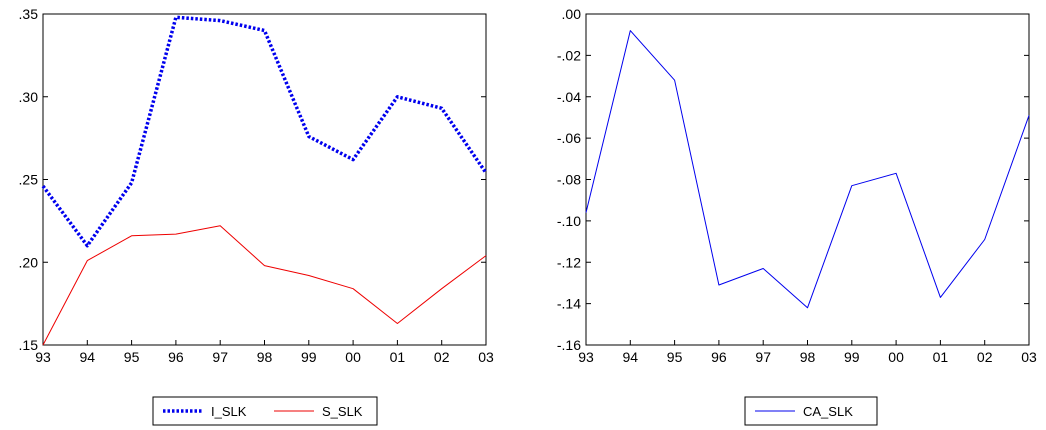 The height and width of the screenshot is (430, 1046). What do you see at coordinates (569, 55) in the screenshot?
I see `y-tick-label: -.02` at bounding box center [569, 55].